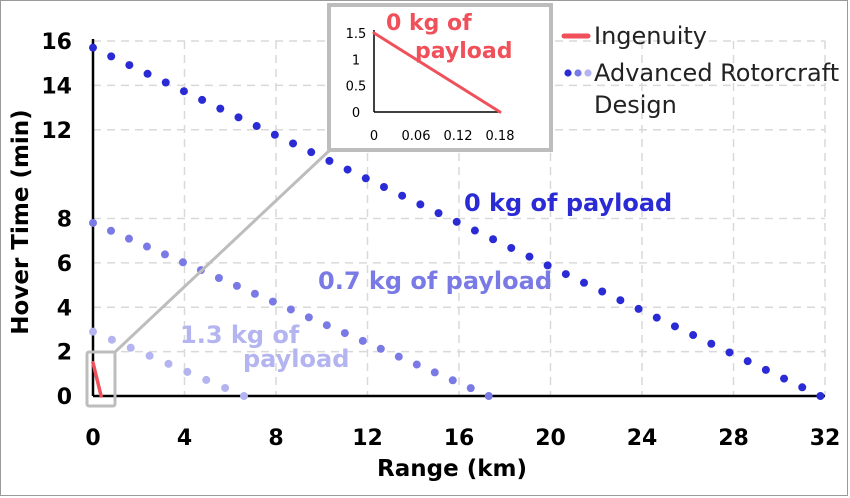 This screenshot has width=850, height=498. Describe the element at coordinates (429, 23) in the screenshot. I see `inset-annotation-line1: 0 kg of` at that location.